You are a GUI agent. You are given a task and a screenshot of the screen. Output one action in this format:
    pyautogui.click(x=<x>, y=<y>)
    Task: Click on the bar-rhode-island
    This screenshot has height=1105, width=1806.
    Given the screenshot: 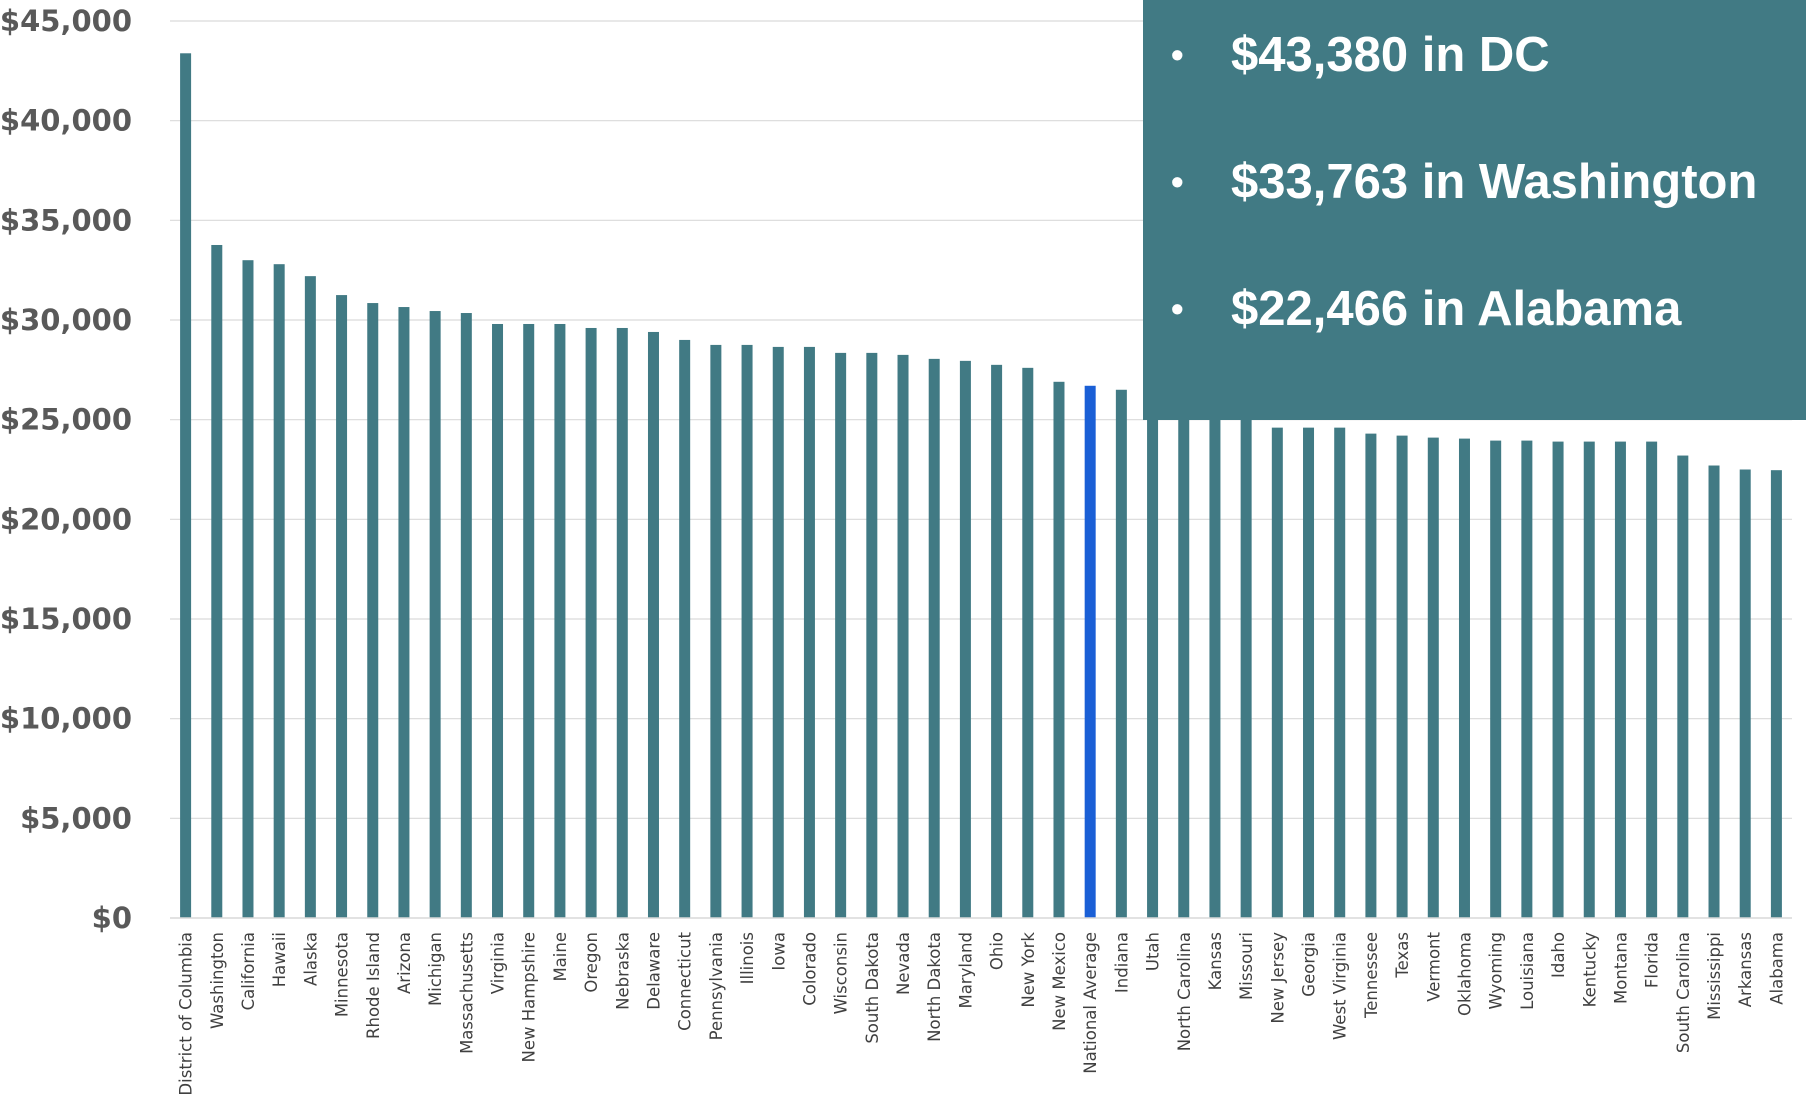 What is the action you would take?
    pyautogui.click(x=373, y=611)
    